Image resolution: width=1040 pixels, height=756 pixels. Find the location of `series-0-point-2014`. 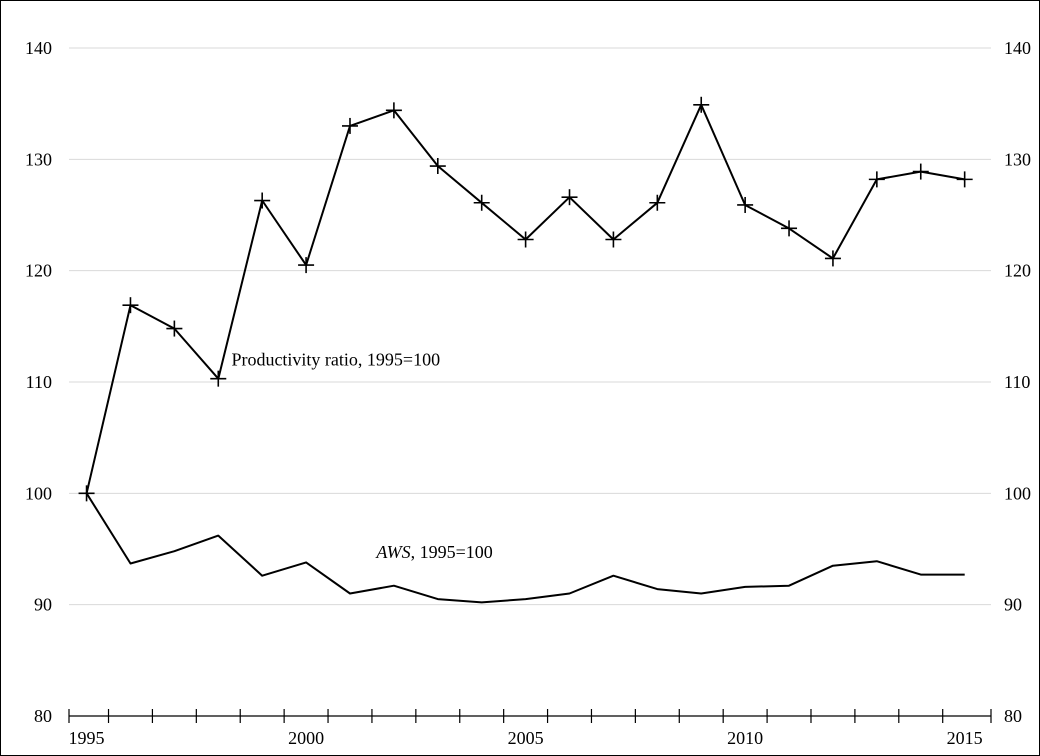

series-0-point-2014 is located at coordinates (920, 171).